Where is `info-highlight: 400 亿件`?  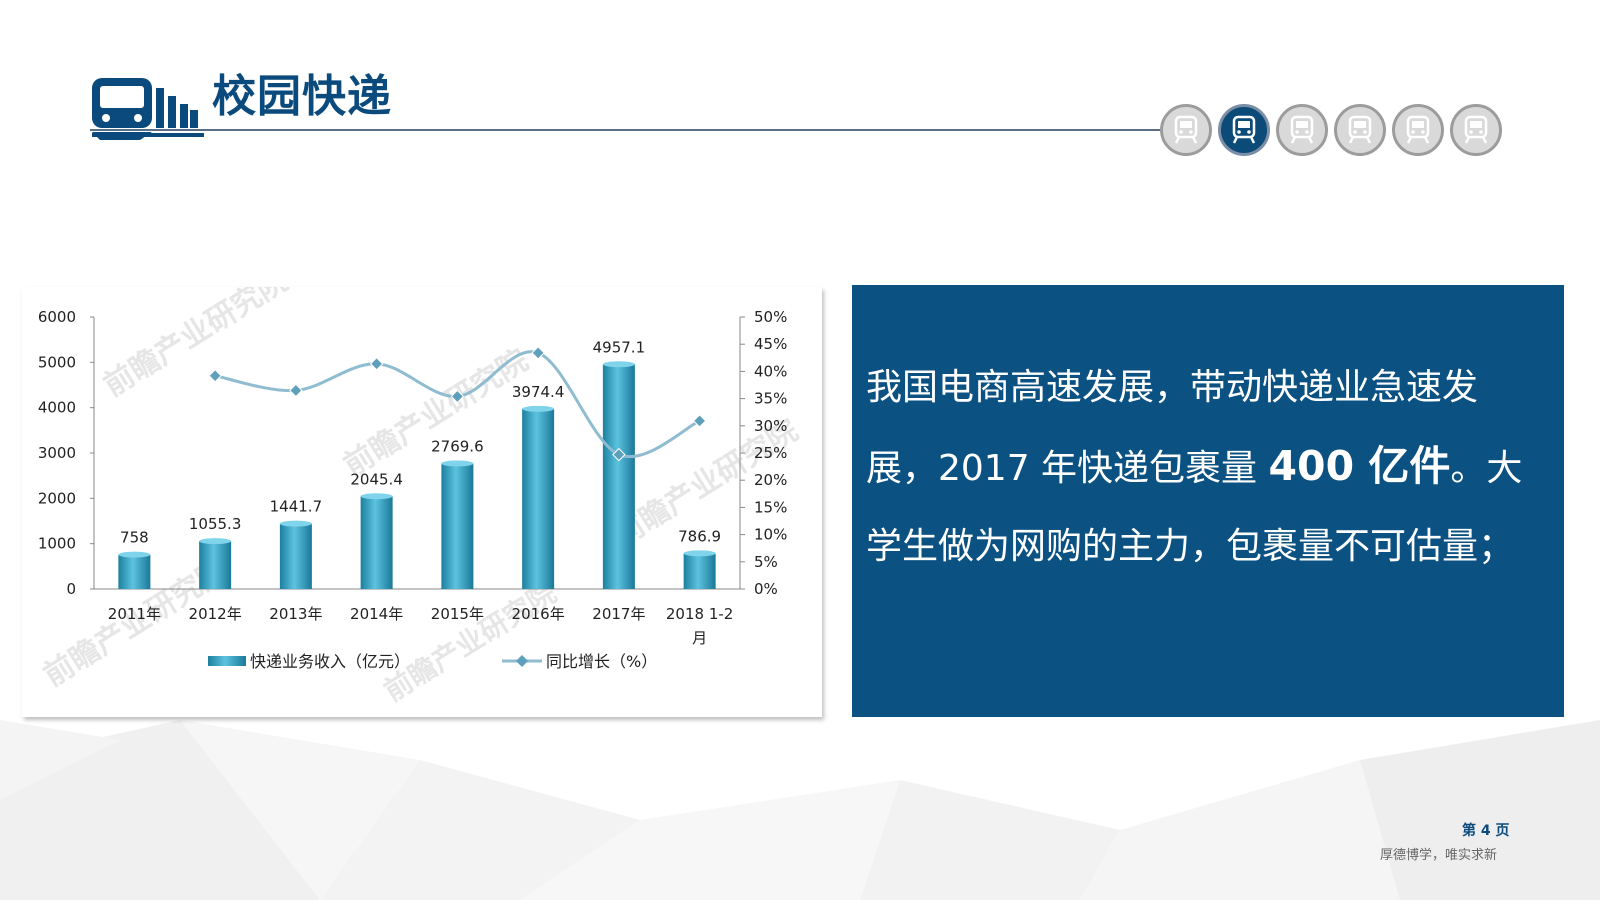
info-highlight: 400 亿件 is located at coordinates (1359, 466).